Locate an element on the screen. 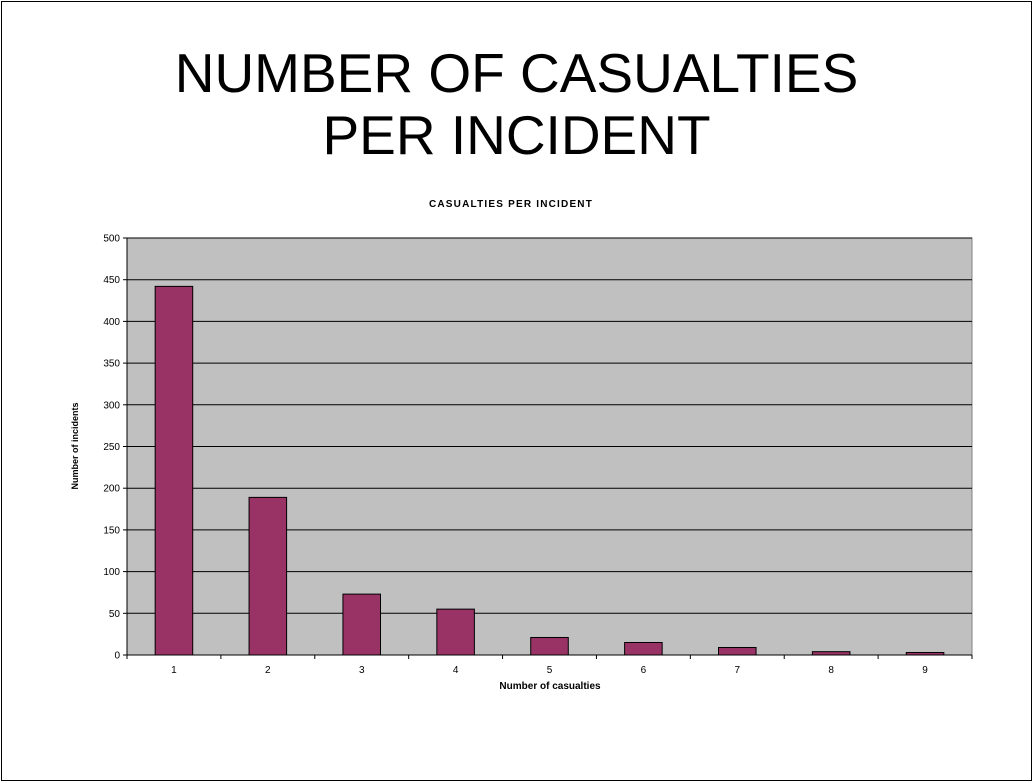  y-axis-label: Number of incidents is located at coordinates (75, 445).